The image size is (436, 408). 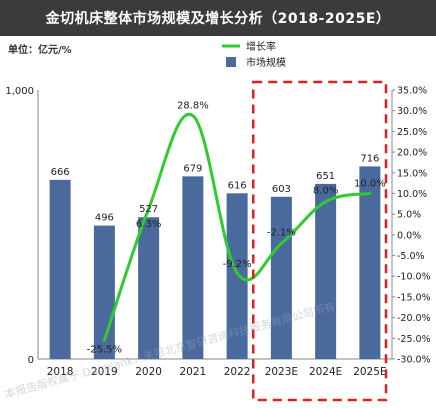 I want to click on right-axis-tick-label: 15.0%, so click(x=412, y=173).